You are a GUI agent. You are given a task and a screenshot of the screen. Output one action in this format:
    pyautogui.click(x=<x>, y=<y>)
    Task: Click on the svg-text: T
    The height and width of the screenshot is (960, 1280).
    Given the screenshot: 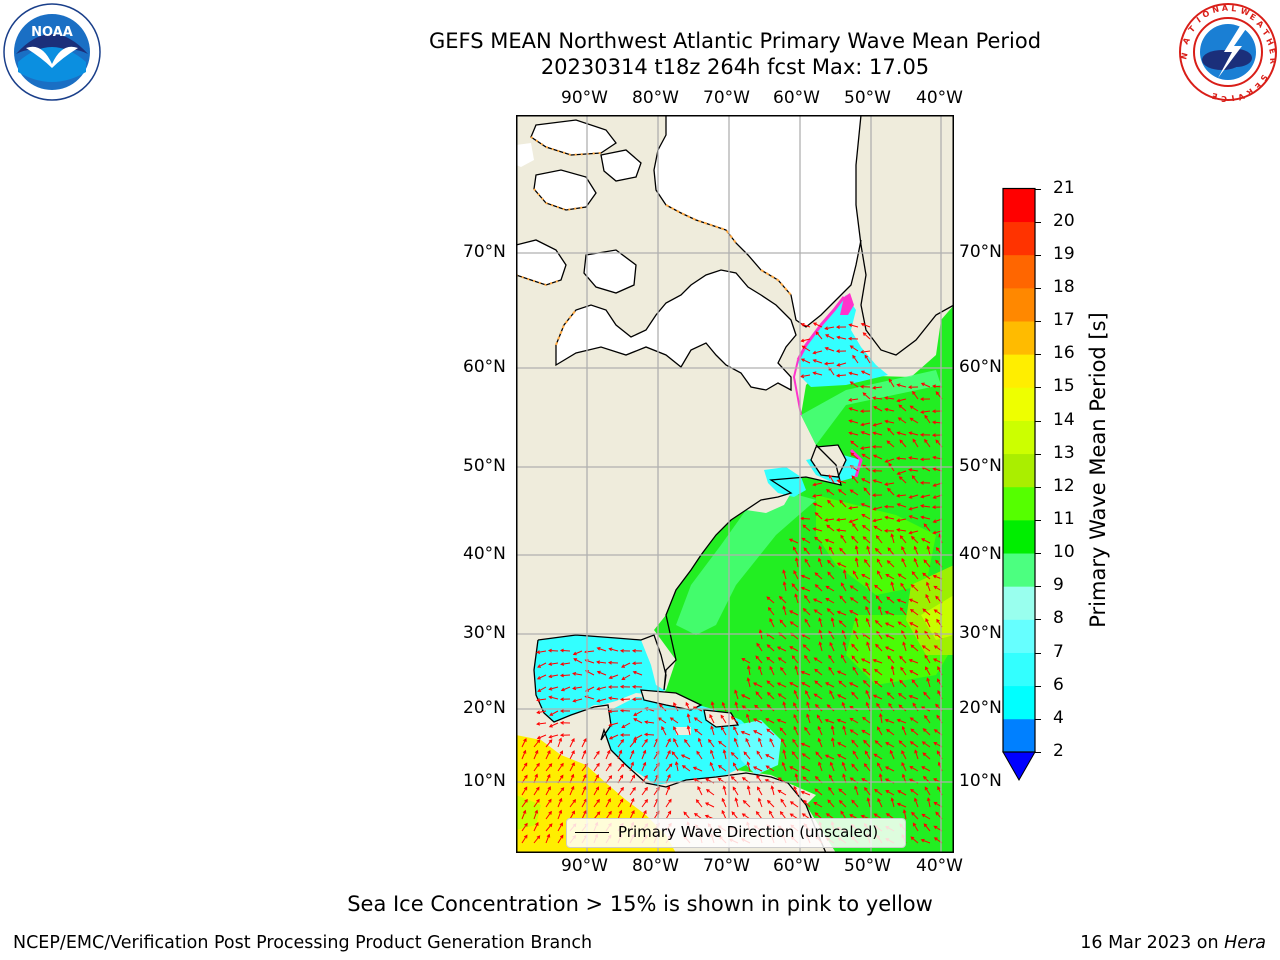 What is the action you would take?
    pyautogui.click(x=1192, y=29)
    